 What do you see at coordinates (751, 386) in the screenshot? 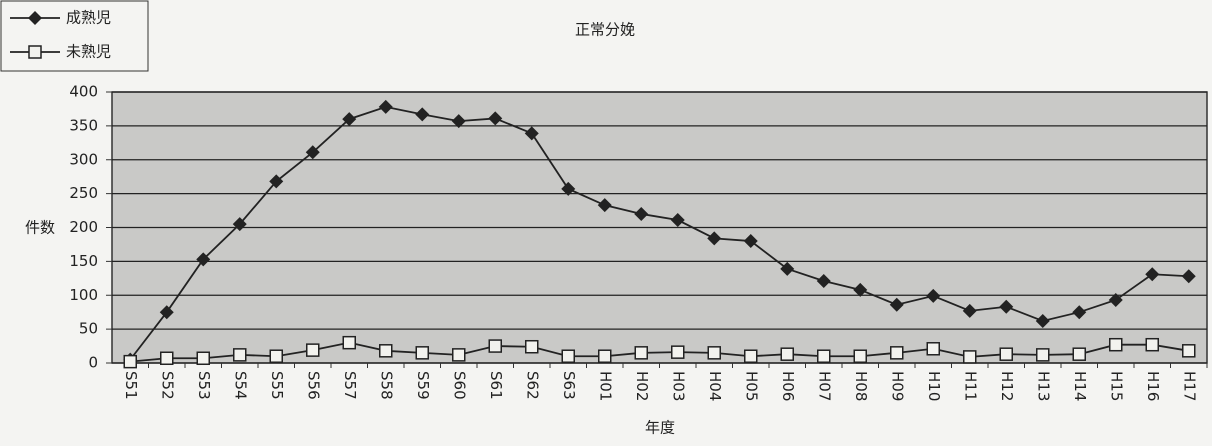
I see `x-tick-label: H05` at bounding box center [751, 386].